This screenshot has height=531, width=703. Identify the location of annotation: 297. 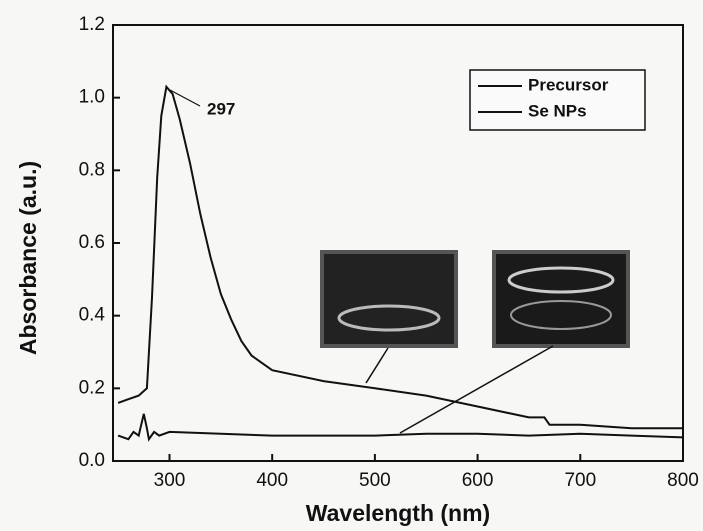
(221, 108).